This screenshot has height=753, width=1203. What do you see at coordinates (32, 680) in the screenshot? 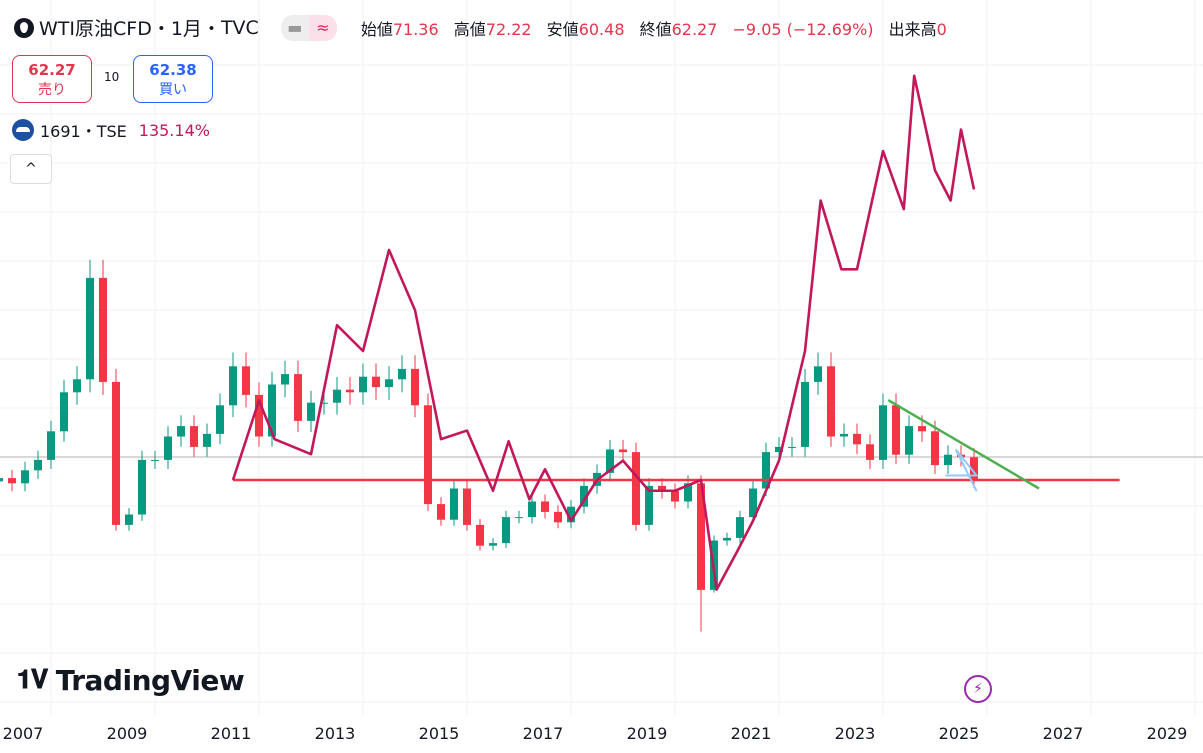
I see `tv-logo-icon: 𝟏𝐕` at bounding box center [32, 680].